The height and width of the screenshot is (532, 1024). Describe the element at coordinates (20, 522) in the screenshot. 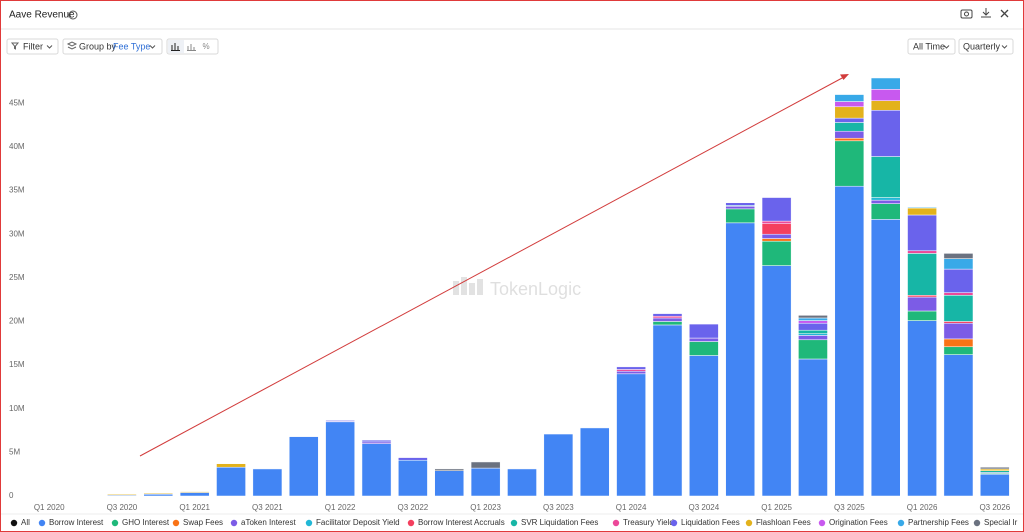

I see `legend-item: All` at that location.